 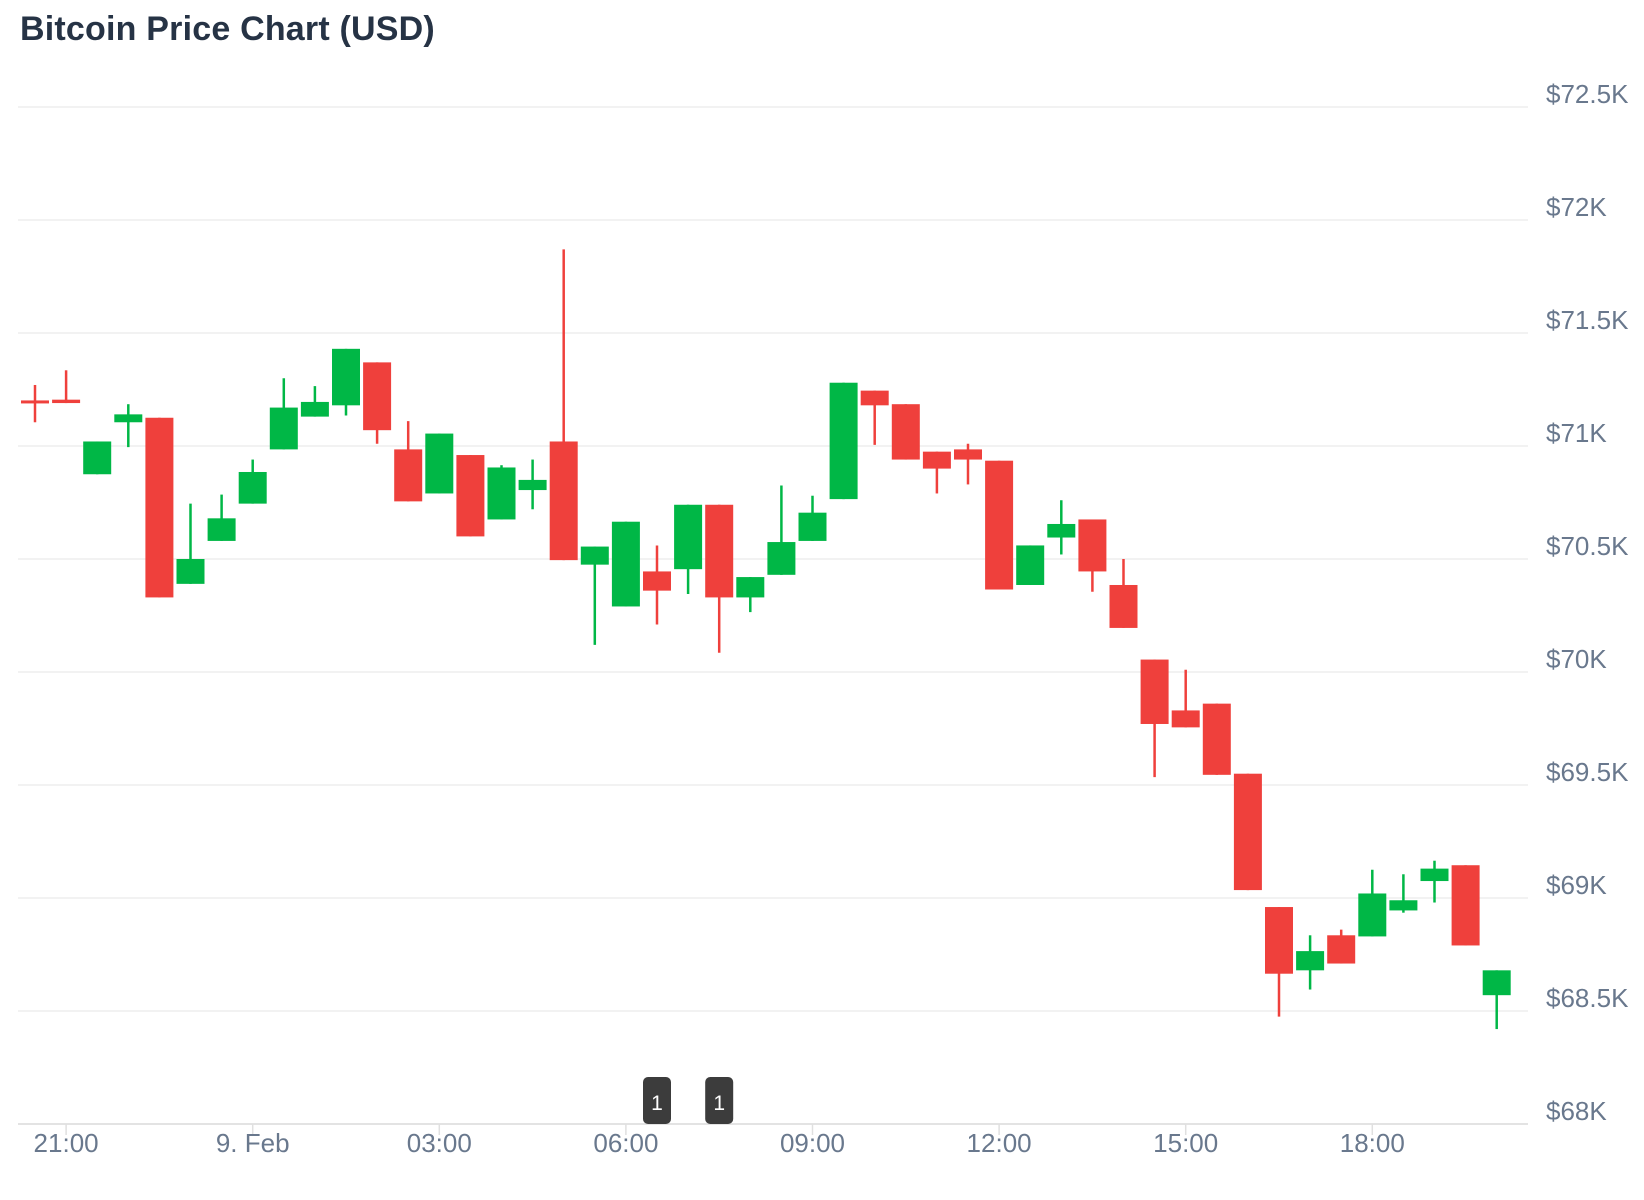 I want to click on y-axis-label: $71K, so click(x=1576, y=433).